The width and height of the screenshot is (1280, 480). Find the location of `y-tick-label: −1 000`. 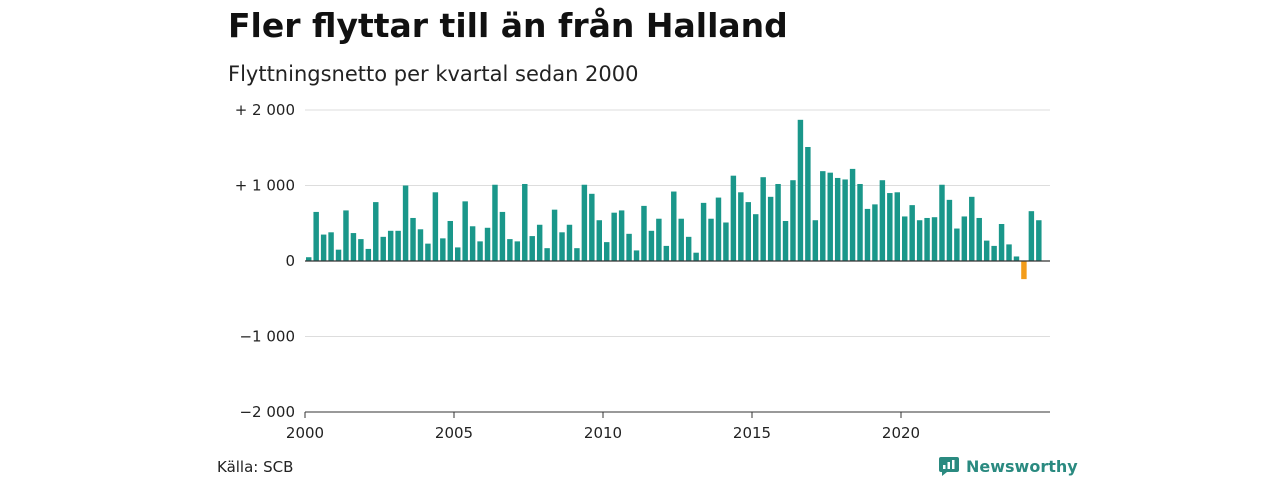

y-tick-label: −1 000 is located at coordinates (267, 337).